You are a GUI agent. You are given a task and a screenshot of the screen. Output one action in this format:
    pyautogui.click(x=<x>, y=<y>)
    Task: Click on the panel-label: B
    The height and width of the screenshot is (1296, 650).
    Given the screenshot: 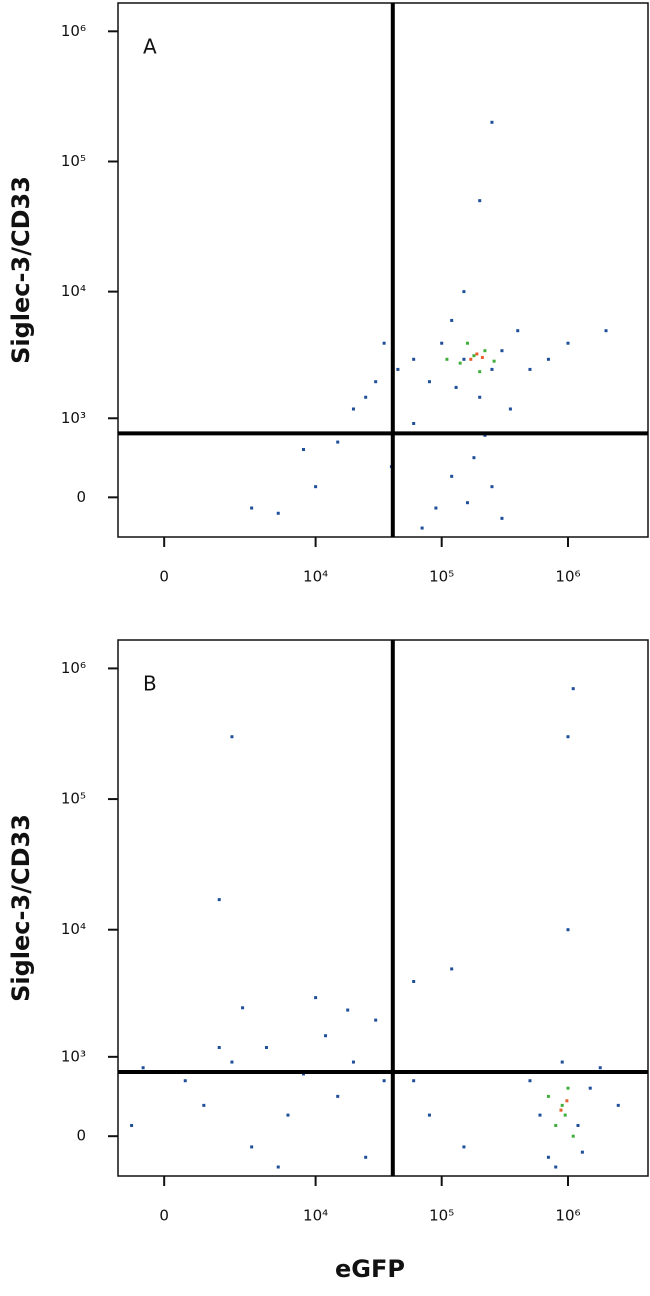 What is the action you would take?
    pyautogui.click(x=150, y=684)
    